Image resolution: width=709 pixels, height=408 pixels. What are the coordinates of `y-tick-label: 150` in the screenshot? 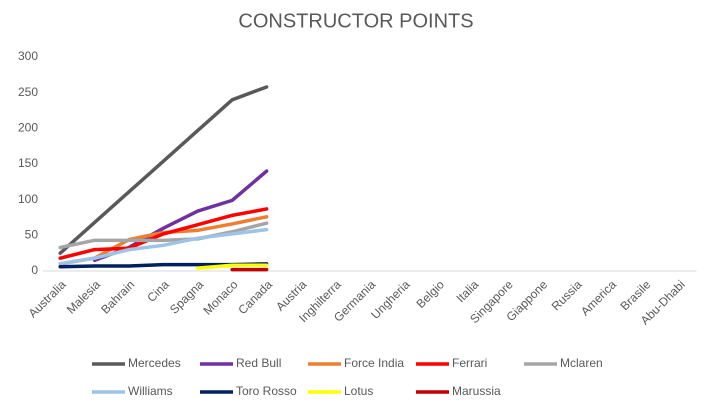 It's located at (28, 163).